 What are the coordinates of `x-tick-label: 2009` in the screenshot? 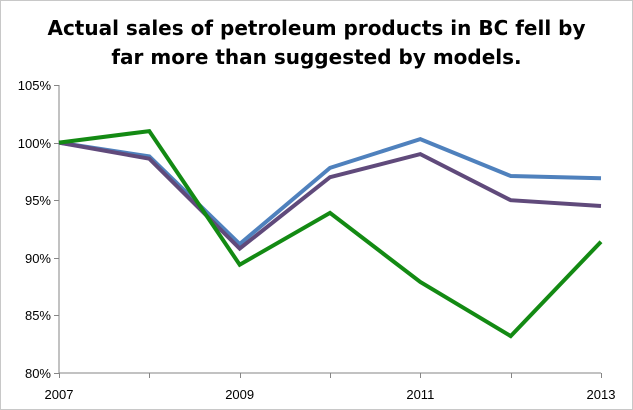 It's located at (239, 394).